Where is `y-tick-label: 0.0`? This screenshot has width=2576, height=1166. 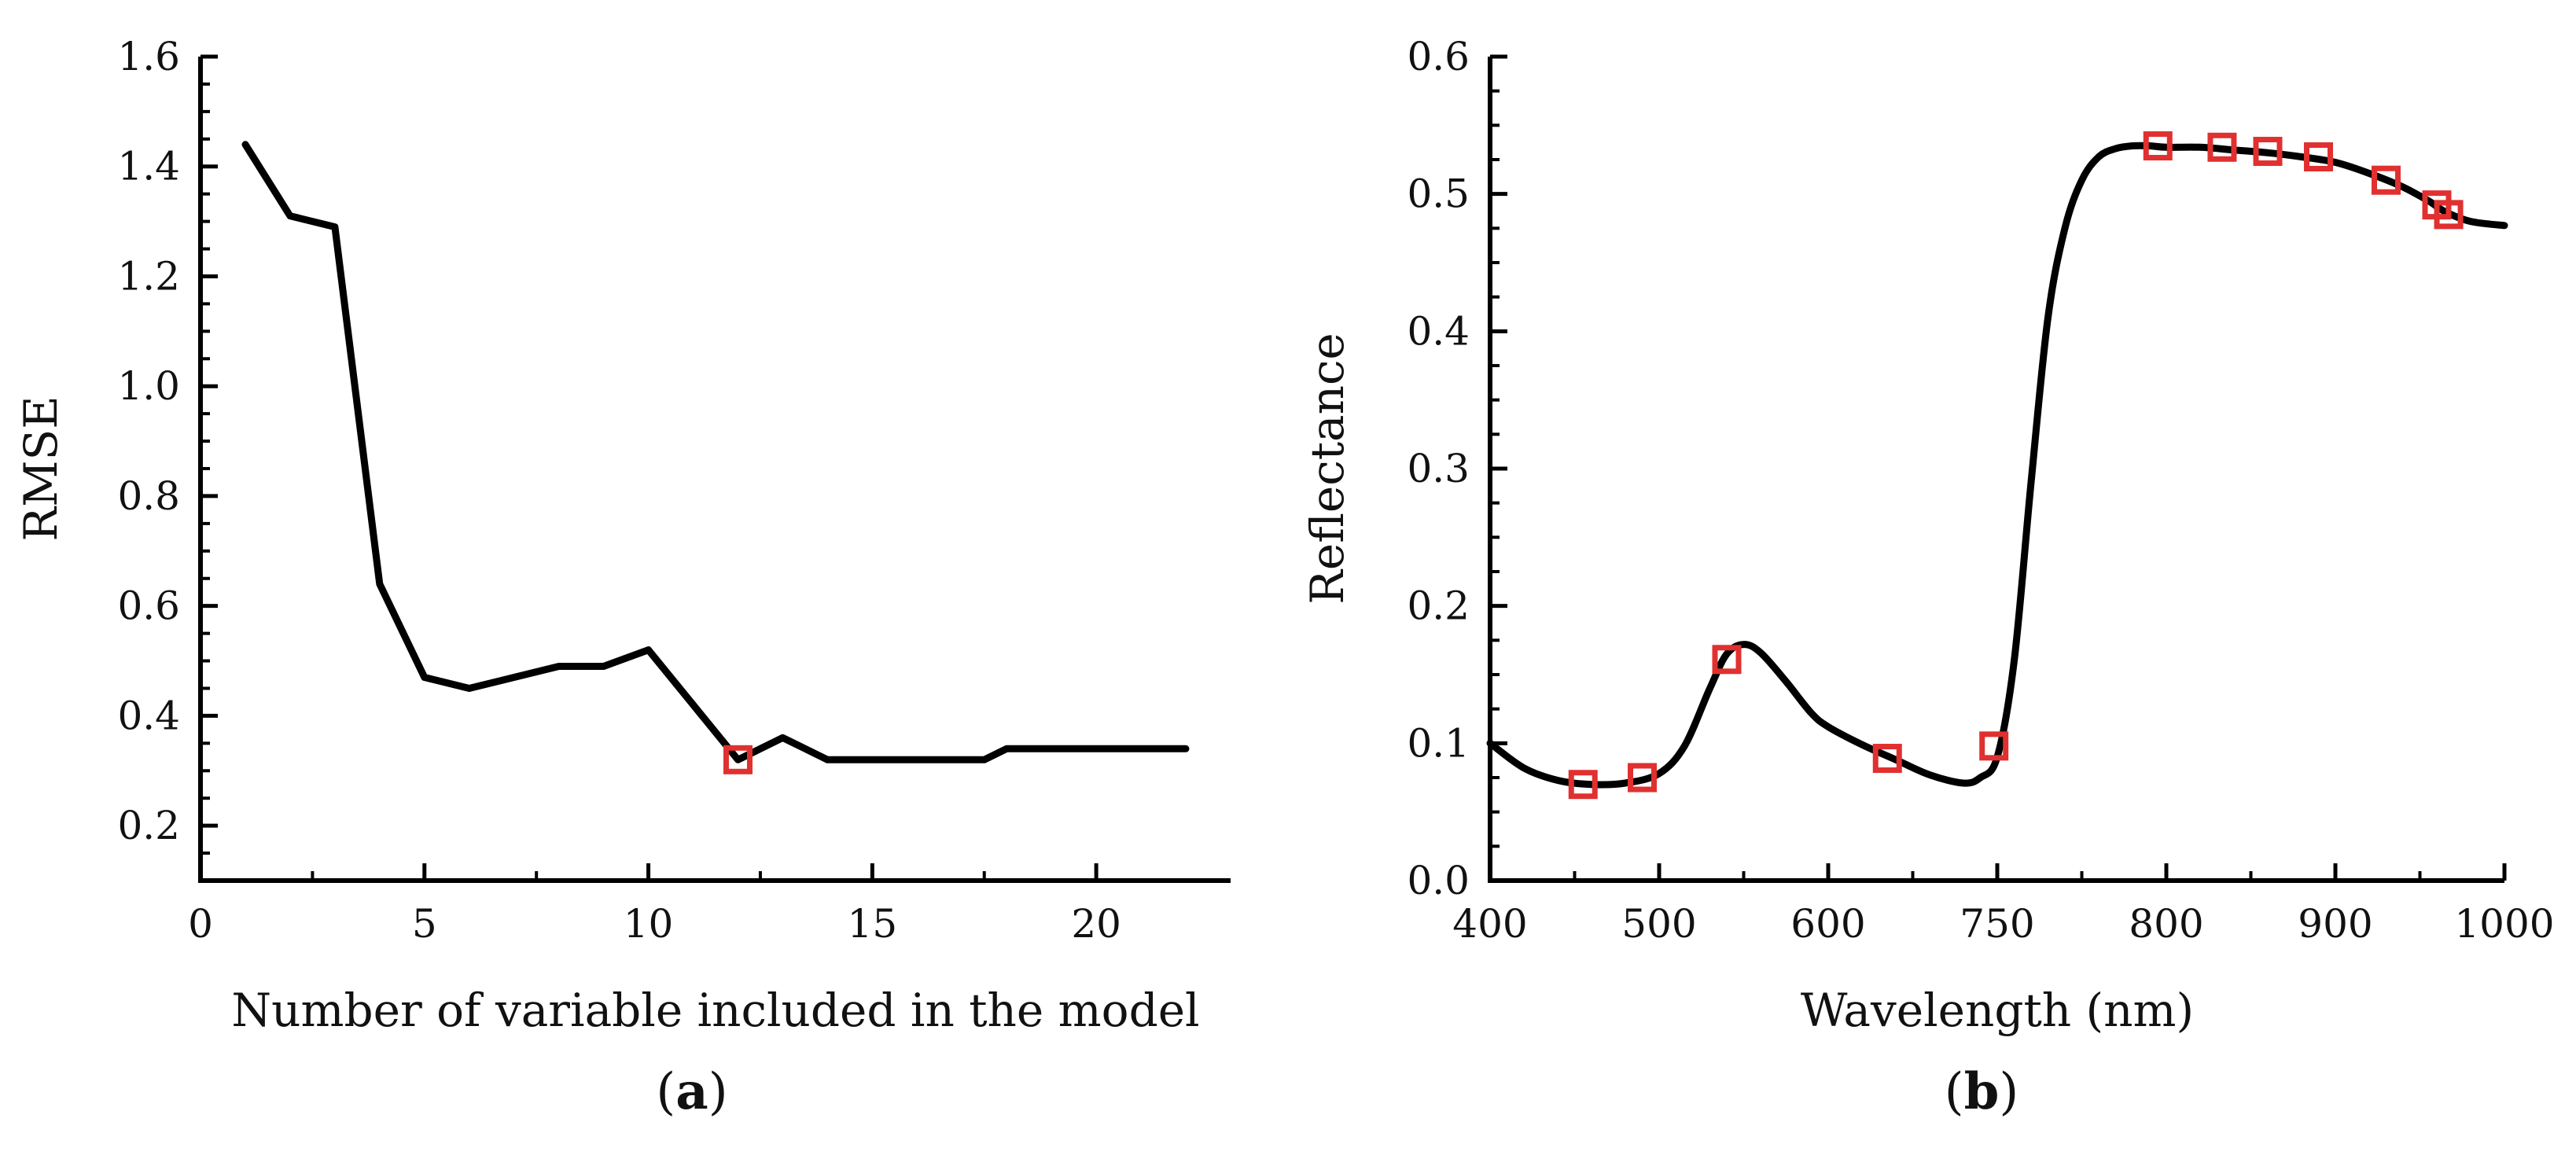 y-tick-label: 0.0 is located at coordinates (1439, 880).